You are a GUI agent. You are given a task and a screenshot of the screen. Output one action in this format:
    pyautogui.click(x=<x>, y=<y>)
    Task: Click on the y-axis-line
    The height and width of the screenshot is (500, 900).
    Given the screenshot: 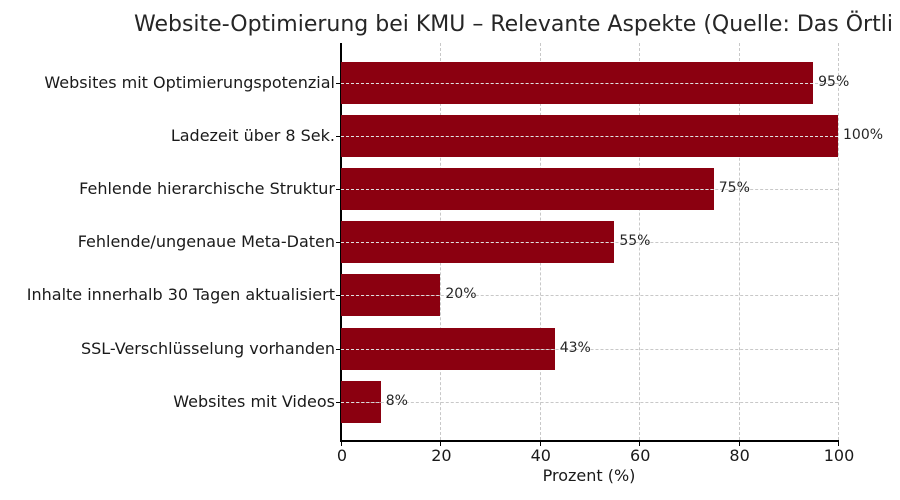 What is the action you would take?
    pyautogui.click(x=341, y=242)
    